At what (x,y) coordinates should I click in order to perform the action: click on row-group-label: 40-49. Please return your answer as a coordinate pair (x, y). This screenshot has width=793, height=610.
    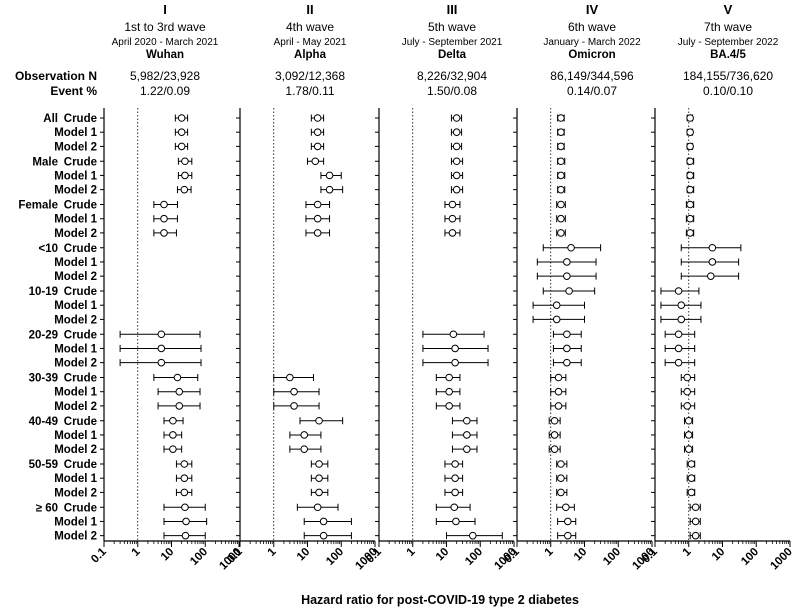
    Looking at the image, I should click on (43, 422).